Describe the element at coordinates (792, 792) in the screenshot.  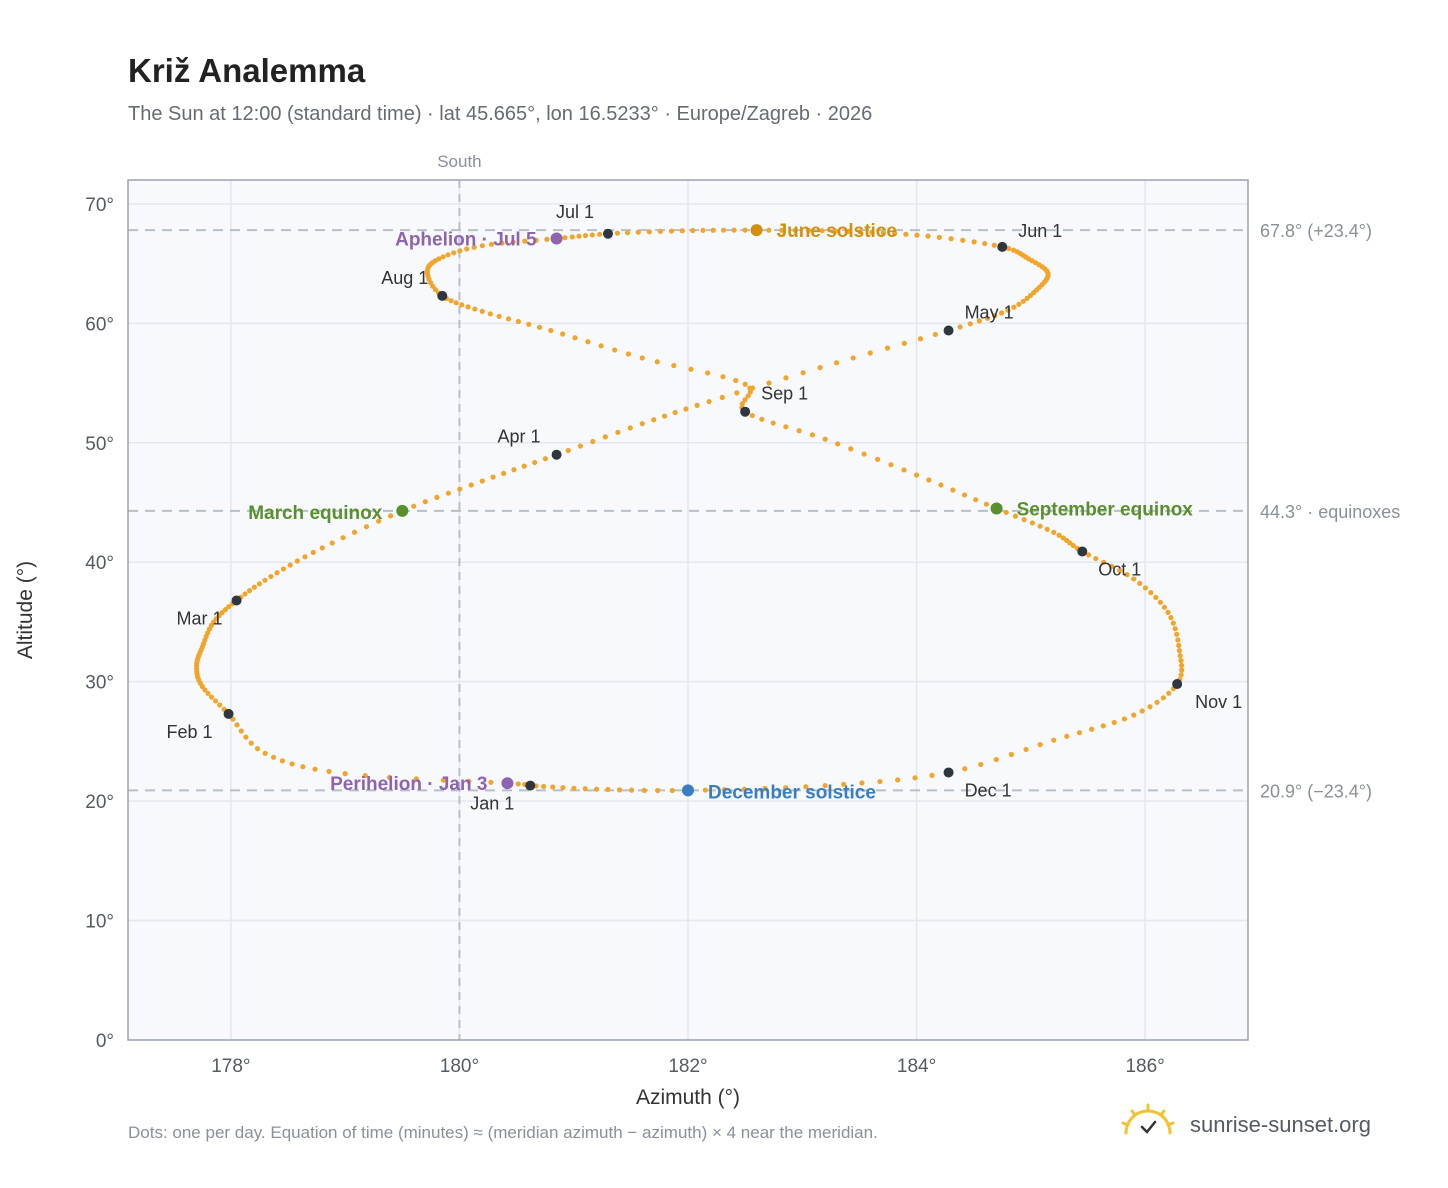
I see `event-label: December solstice` at that location.